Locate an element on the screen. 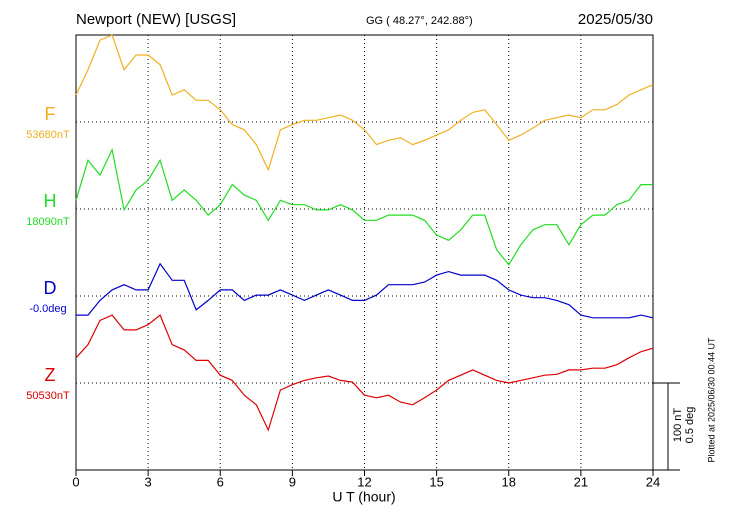 This screenshot has height=520, width=730. x-tick-label: 3 is located at coordinates (148, 481).